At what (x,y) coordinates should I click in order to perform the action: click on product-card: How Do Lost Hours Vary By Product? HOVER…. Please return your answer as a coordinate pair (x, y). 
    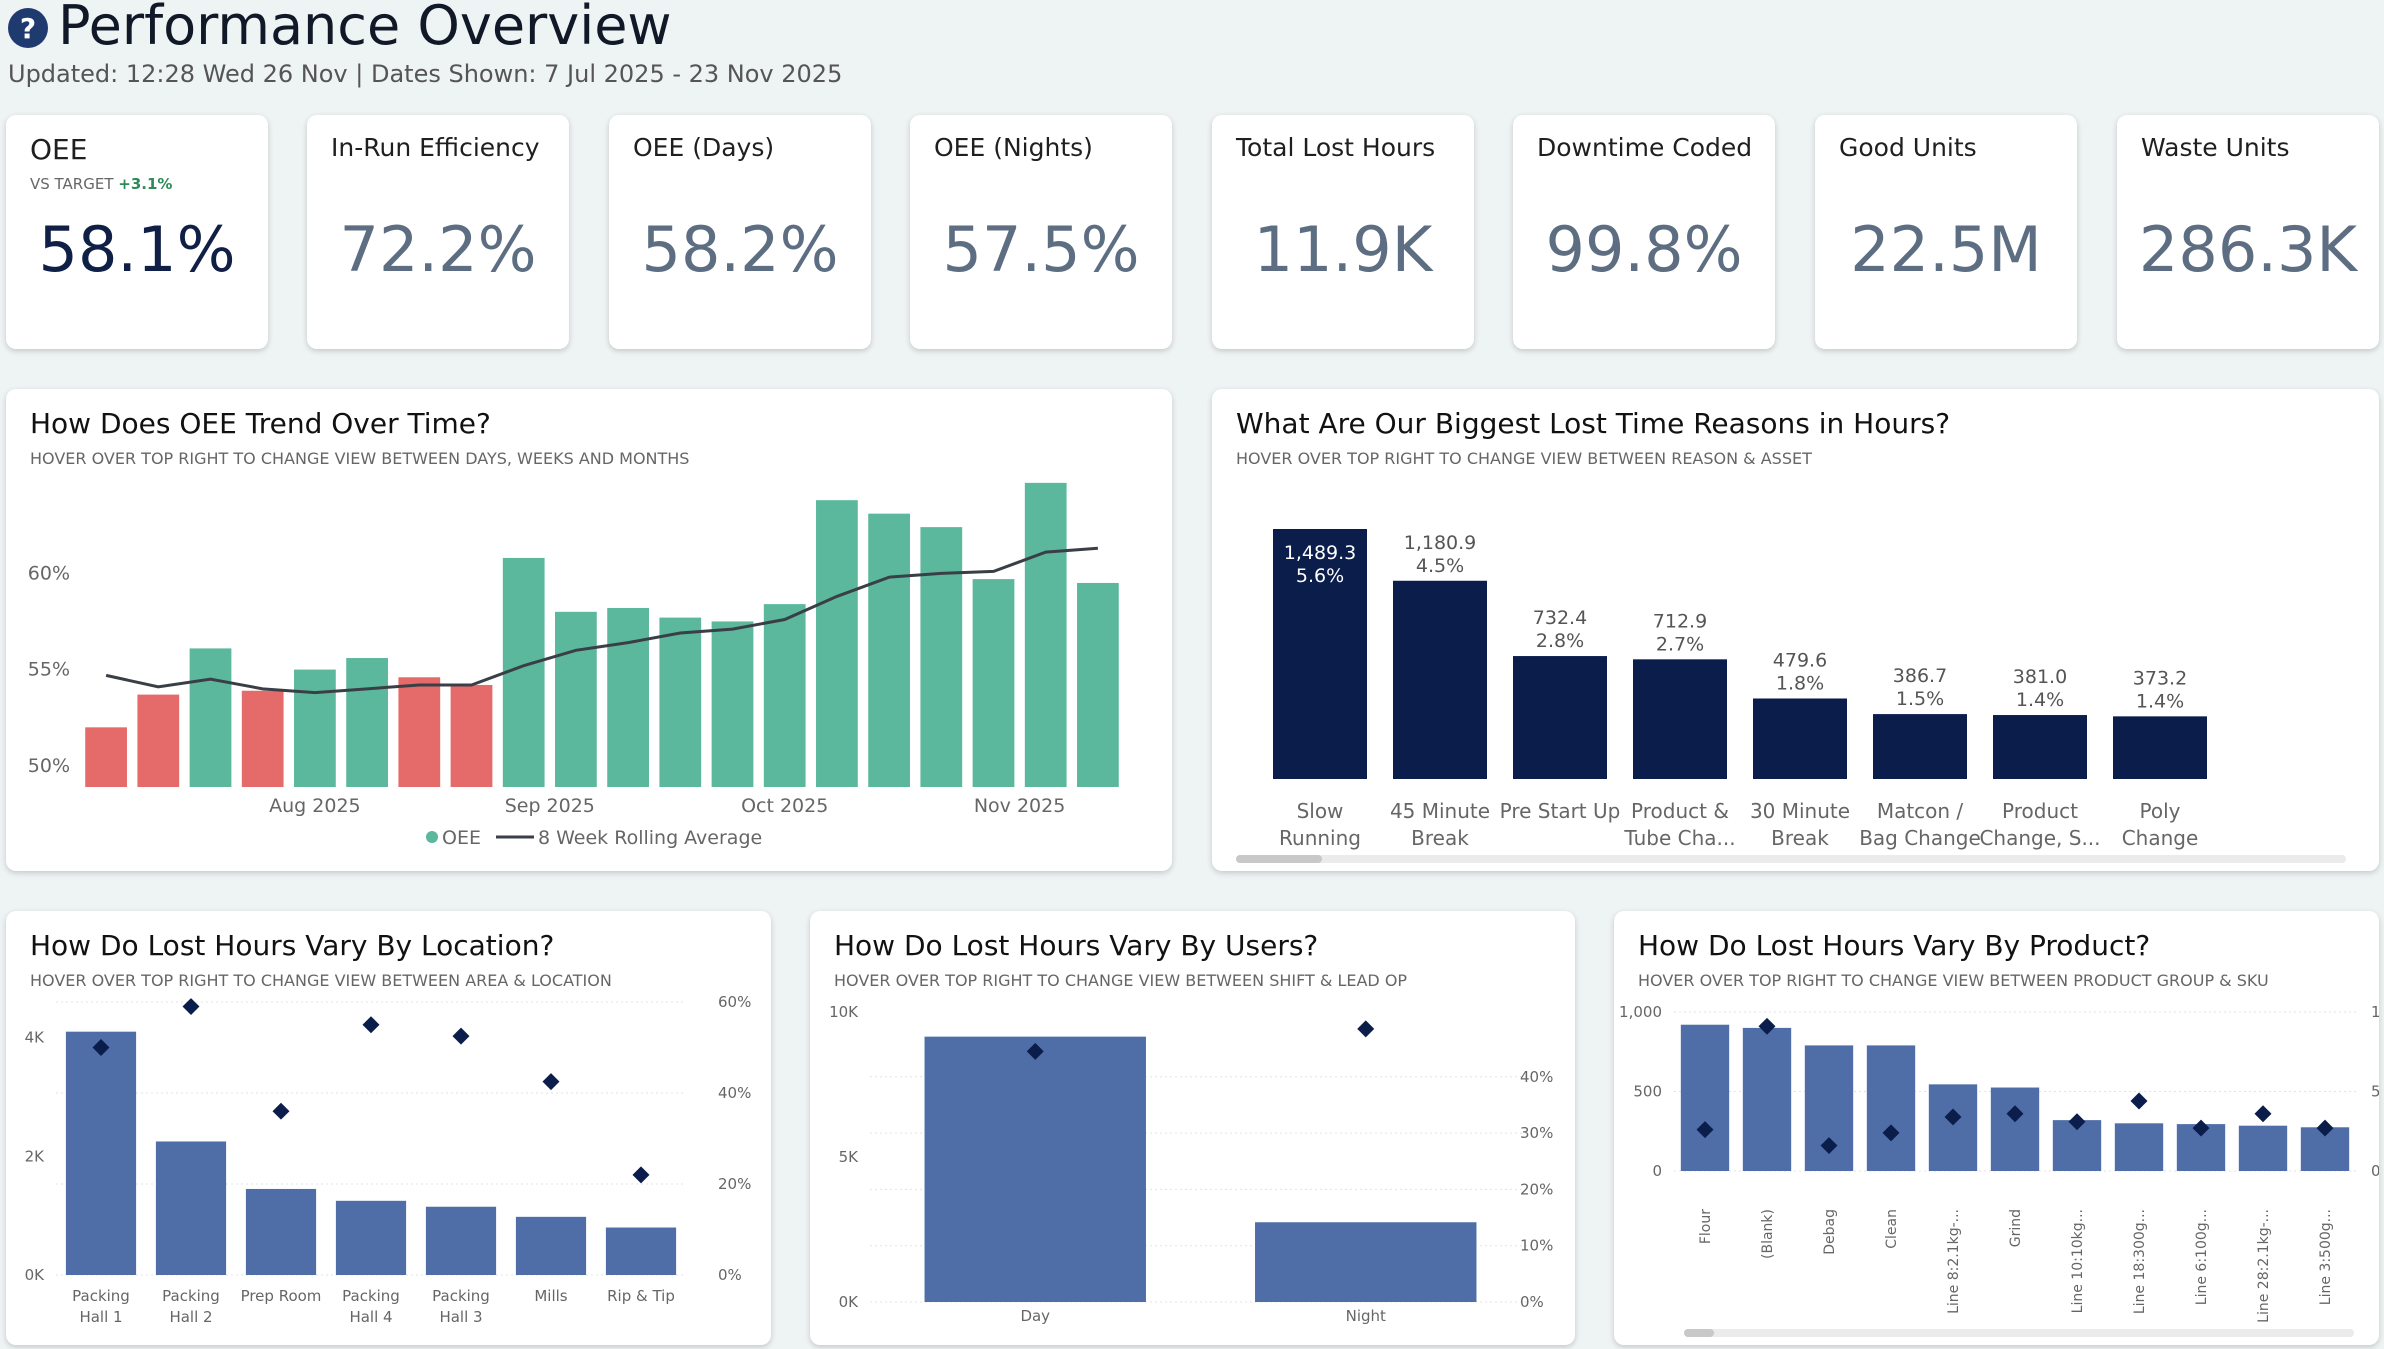
    Looking at the image, I should click on (1996, 1128).